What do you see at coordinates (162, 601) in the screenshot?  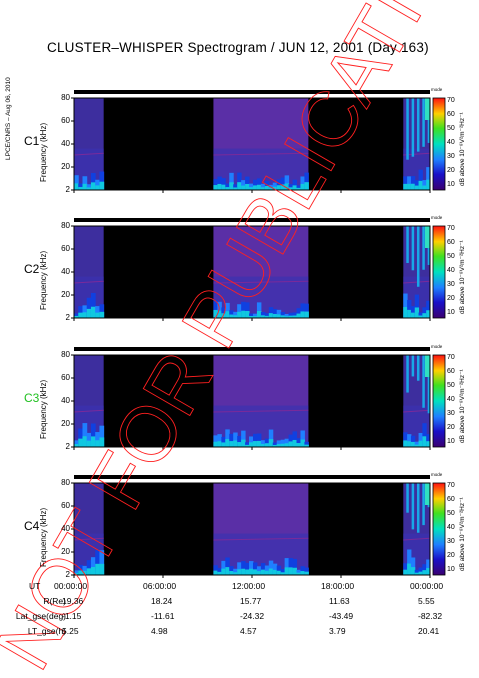 I see `ephemeris-value: 18.24` at bounding box center [162, 601].